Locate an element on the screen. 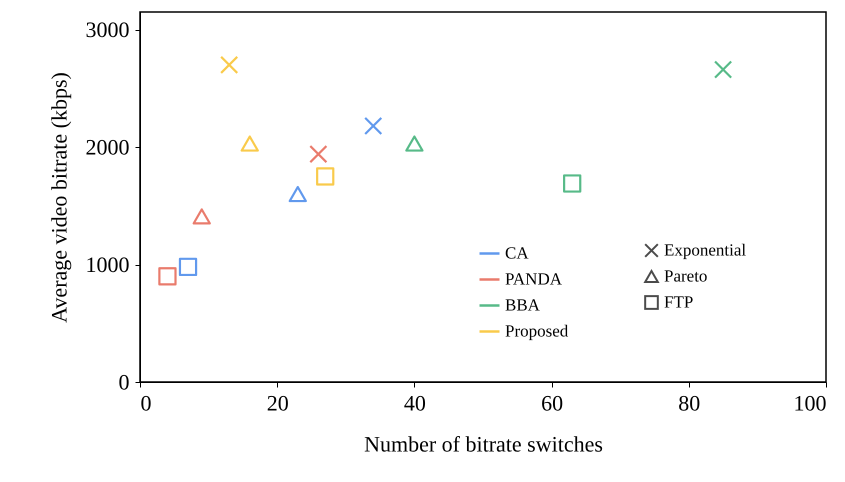 Image resolution: width=845 pixels, height=482 pixels. legend-label: BBA is located at coordinates (523, 305).